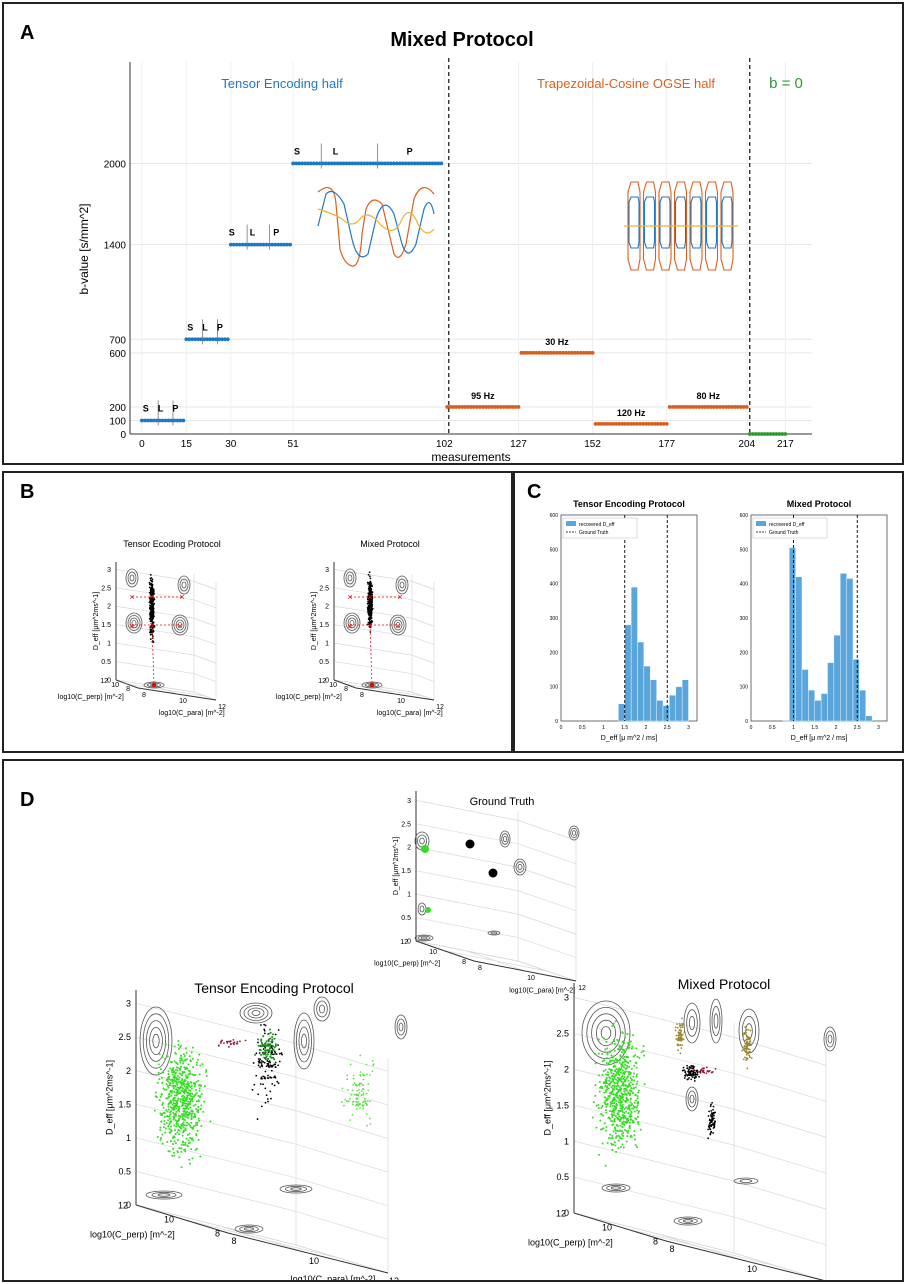  Describe the element at coordinates (423, 585) in the screenshot. I see `chart-b2-grid` at that location.